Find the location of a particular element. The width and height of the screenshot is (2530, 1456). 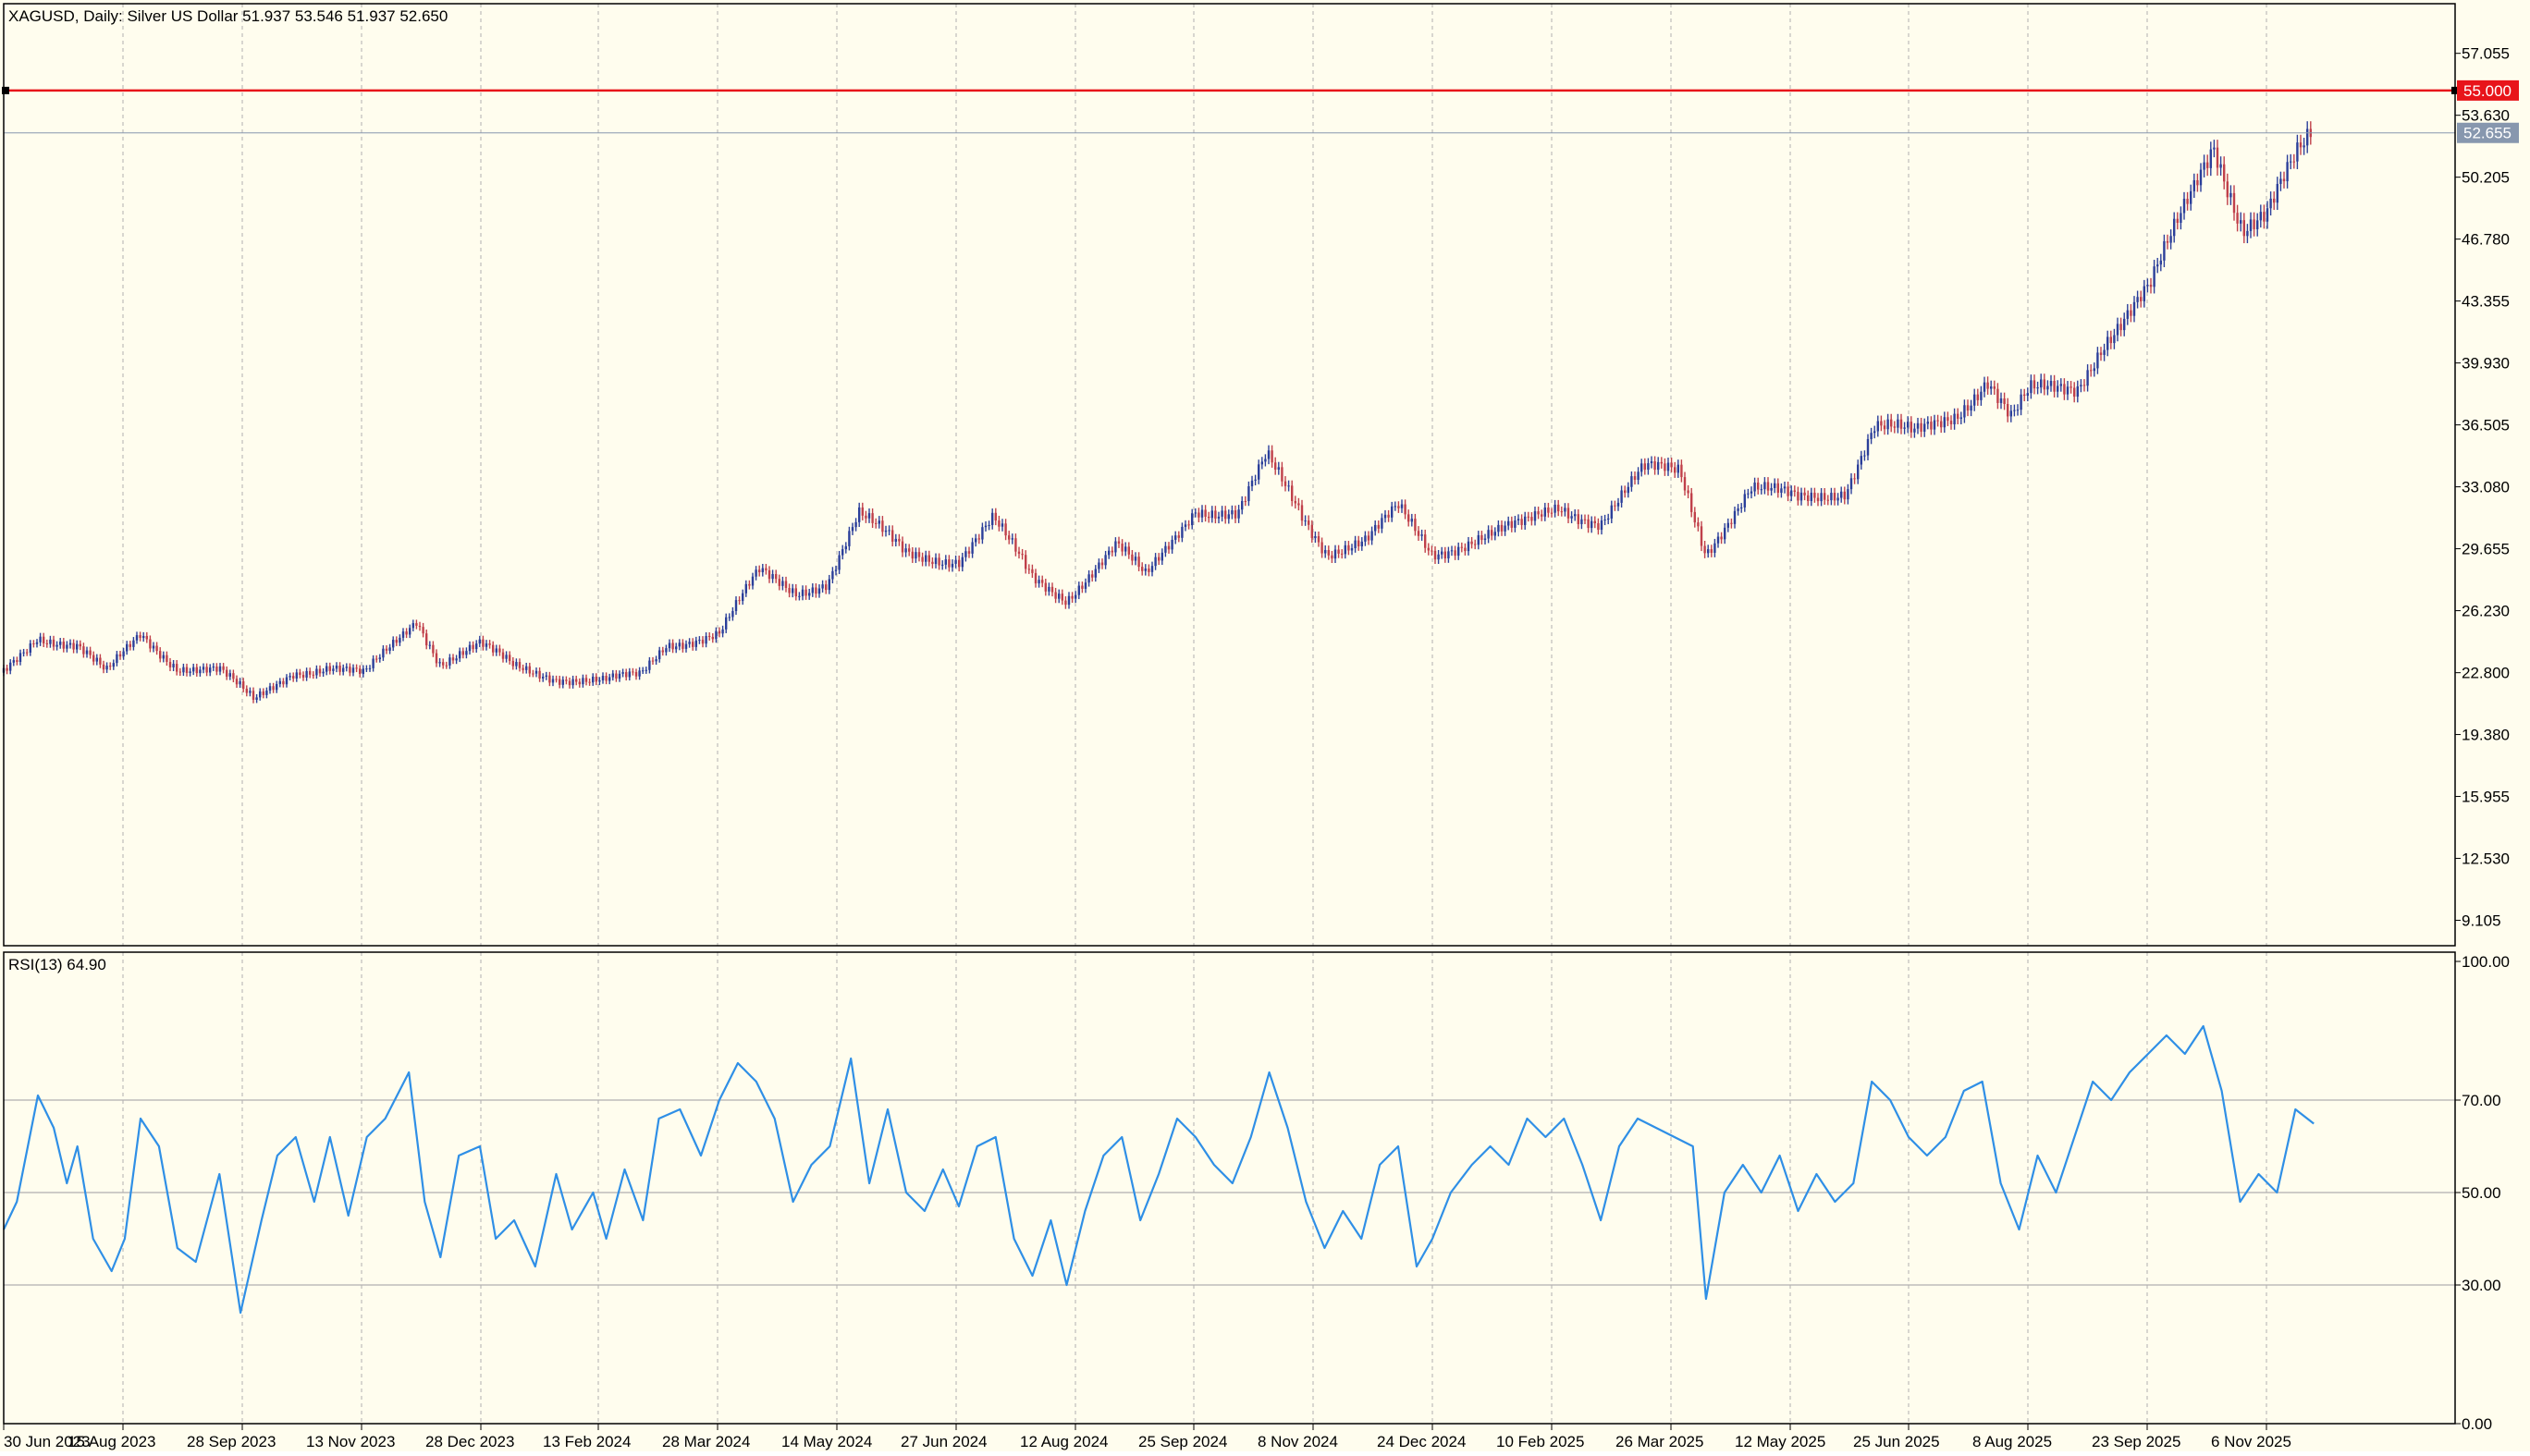

x-tick-label: 15 Aug 2023 is located at coordinates (111, 1441).